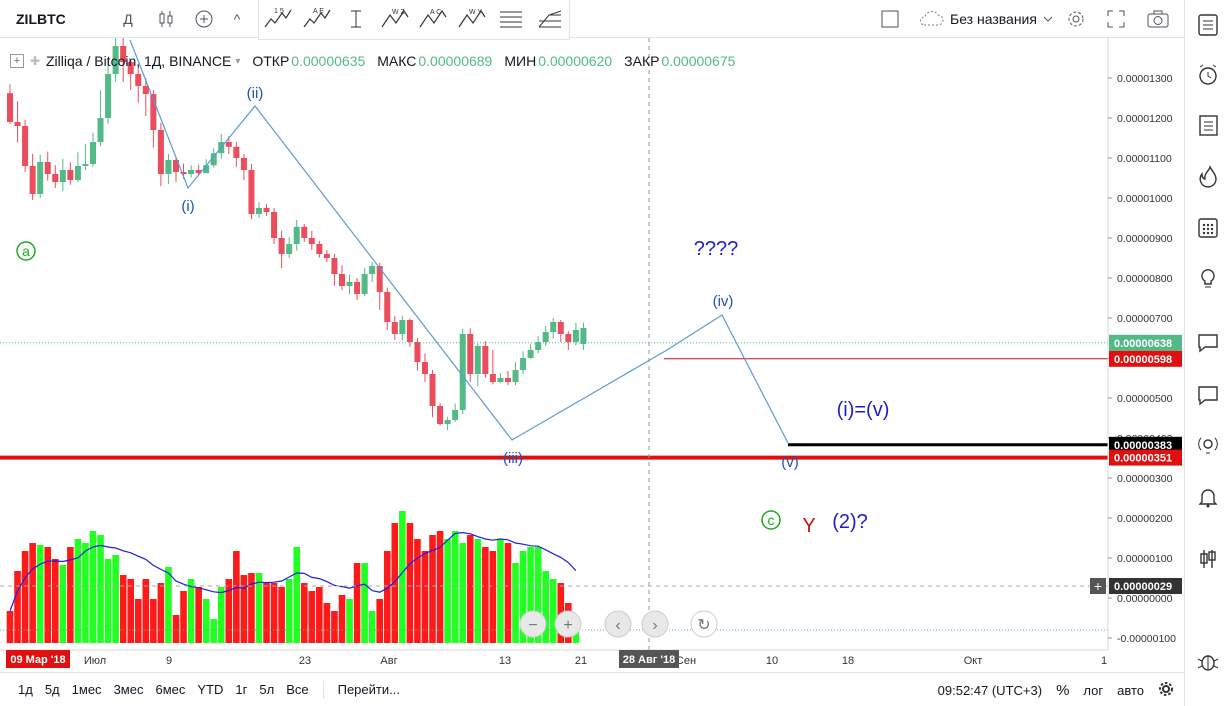  What do you see at coordinates (533, 624) in the screenshot?
I see `zoom-out-button` at bounding box center [533, 624].